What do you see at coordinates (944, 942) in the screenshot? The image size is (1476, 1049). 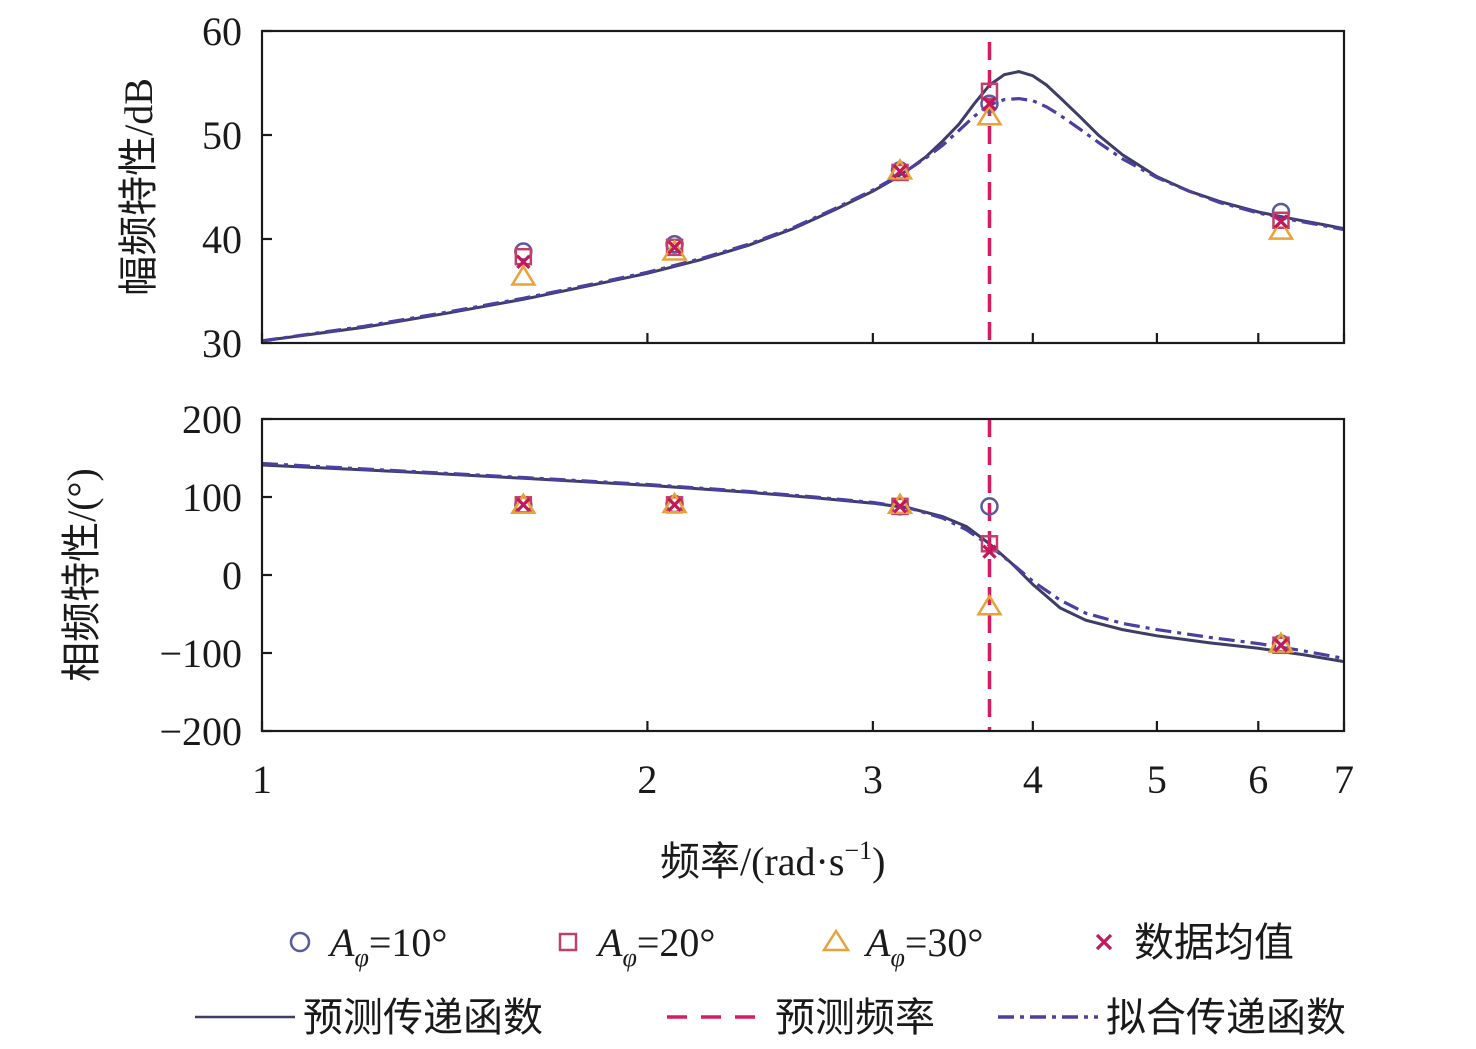 I see `legend-label-value: =30°` at bounding box center [944, 942].